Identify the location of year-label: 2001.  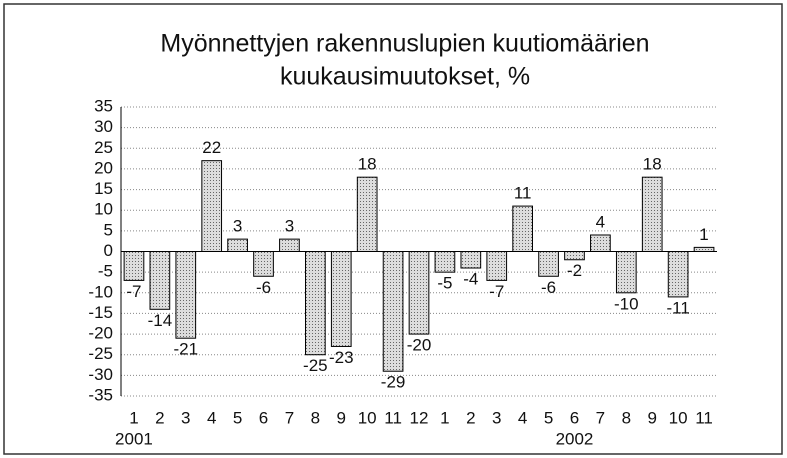
(134, 438).